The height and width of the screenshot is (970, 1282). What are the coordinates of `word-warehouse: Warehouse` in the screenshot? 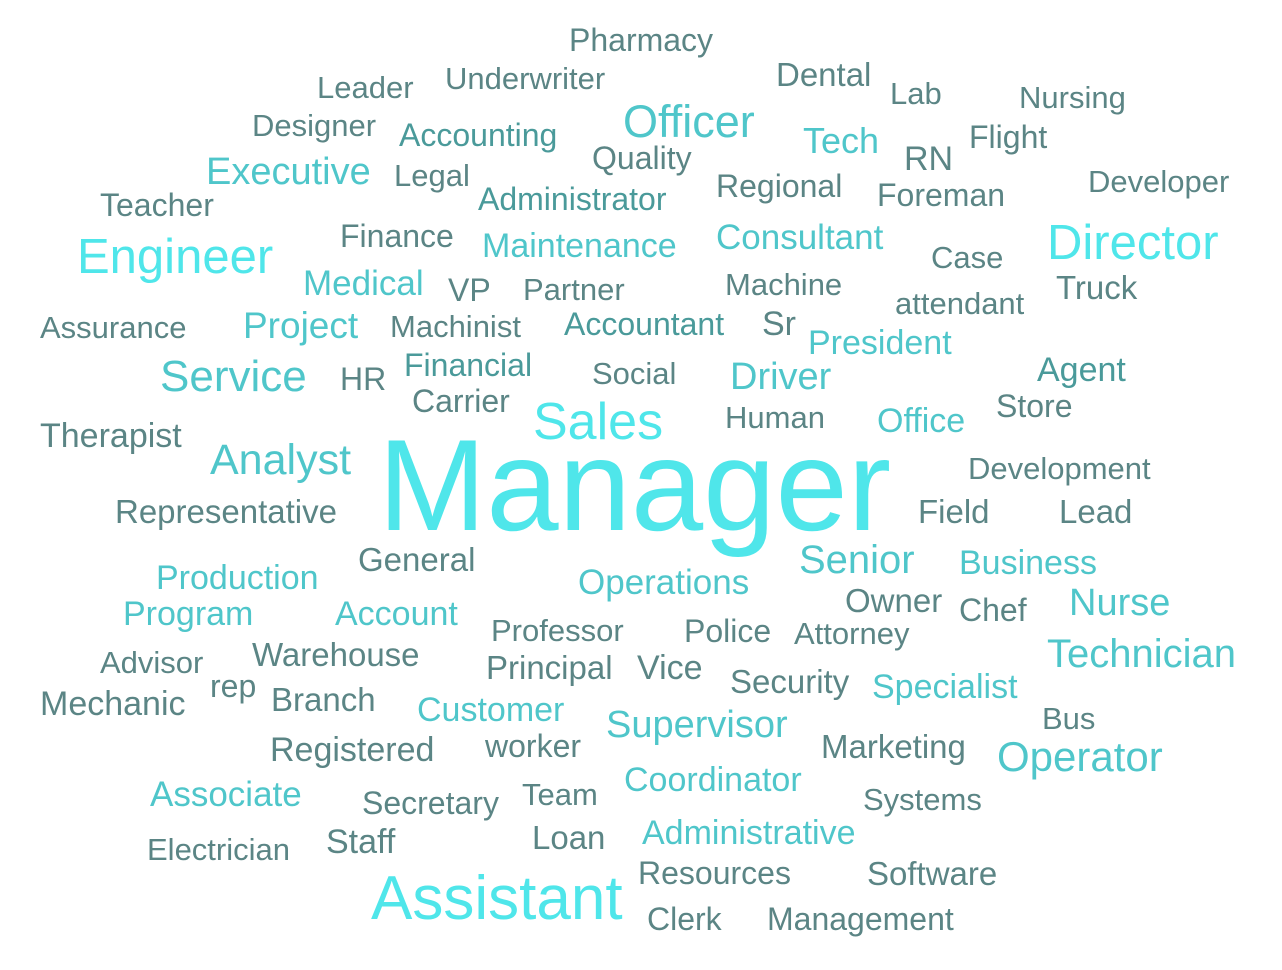 It's located at (336, 654).